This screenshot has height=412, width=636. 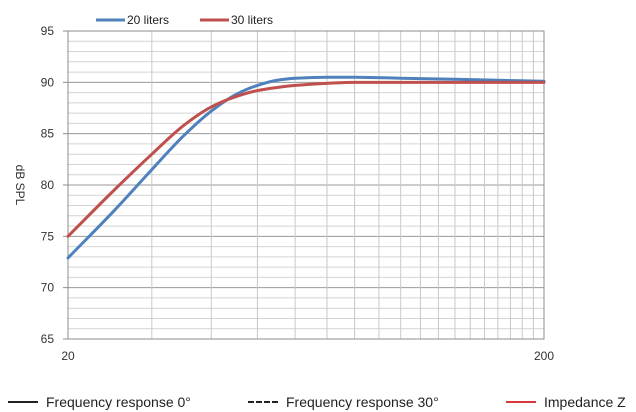 I want to click on solid-line-swatch, so click(x=23, y=402).